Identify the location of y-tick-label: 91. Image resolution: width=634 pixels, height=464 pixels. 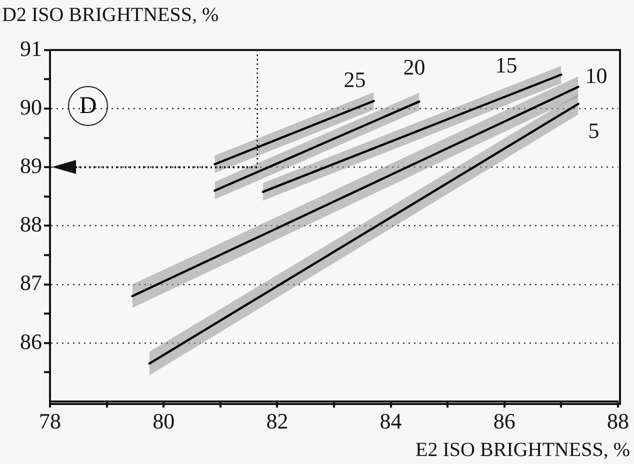
(31, 48).